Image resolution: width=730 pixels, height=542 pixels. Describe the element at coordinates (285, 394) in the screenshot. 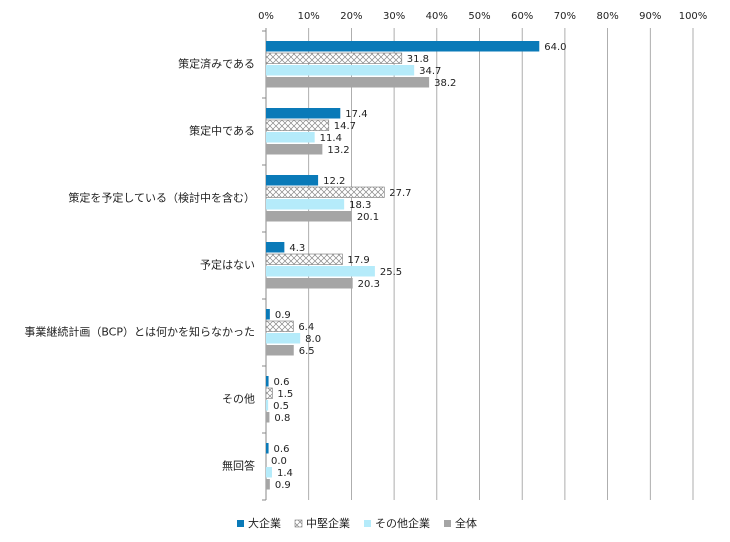

I see `value-label: 1.5` at that location.